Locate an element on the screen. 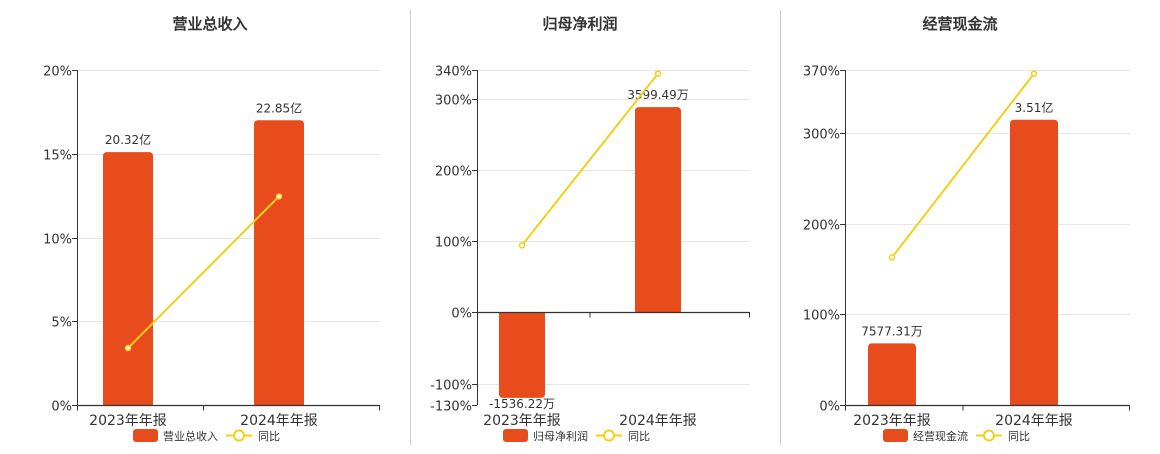  chart-title: 经营现金流 is located at coordinates (959, 24).